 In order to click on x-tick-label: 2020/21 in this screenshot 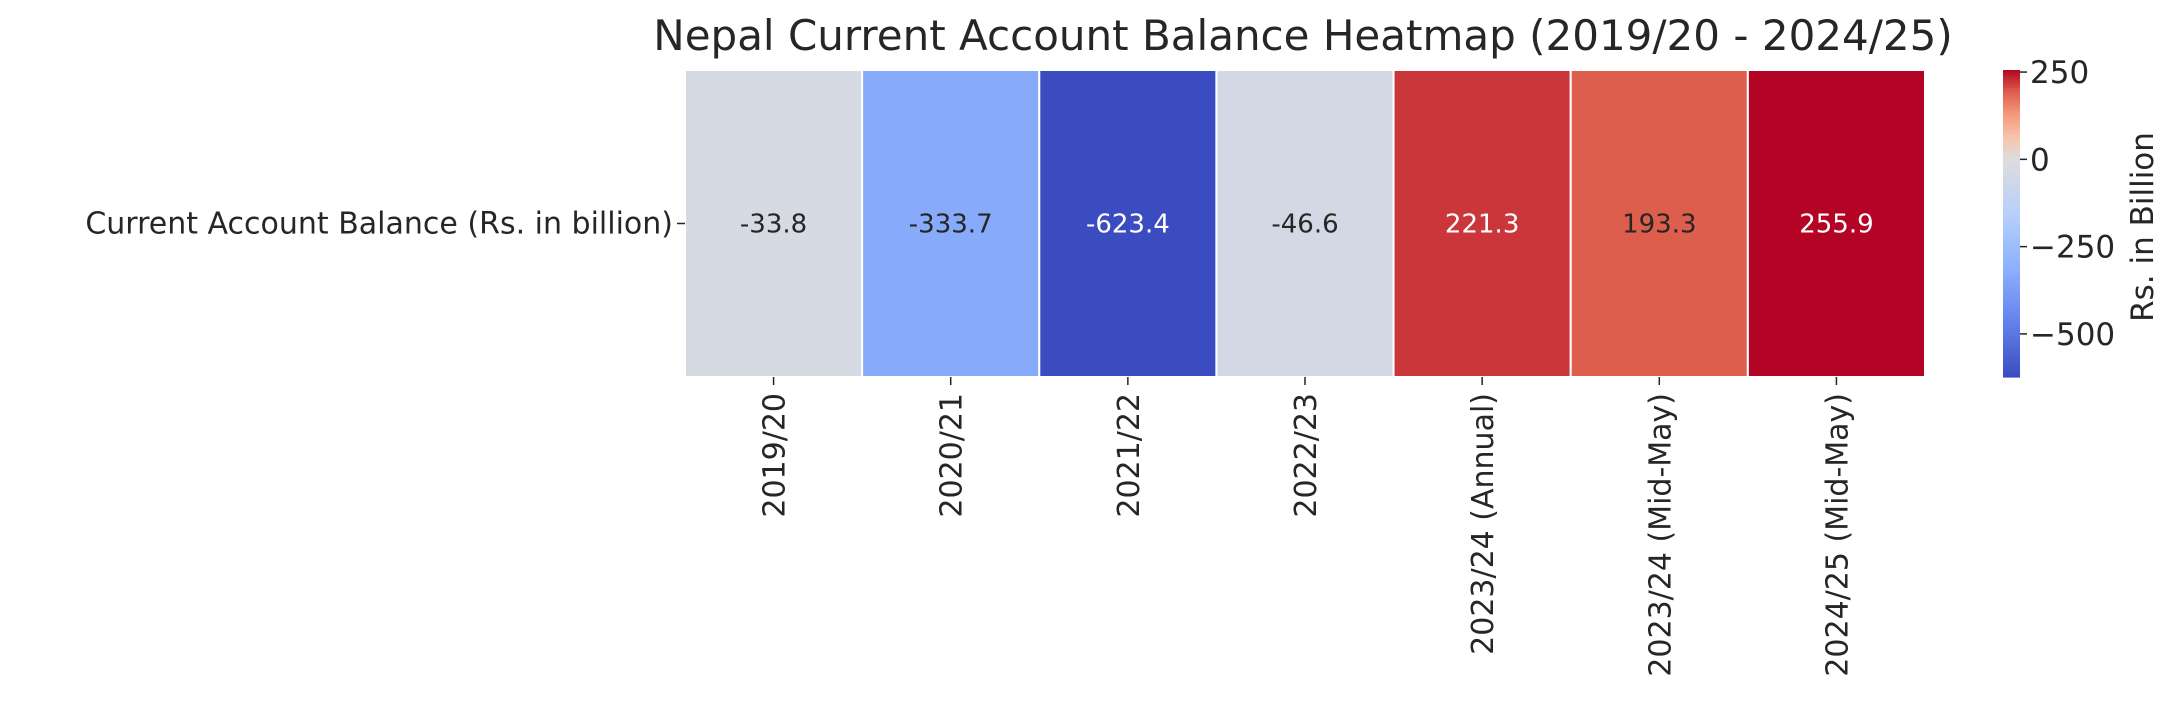, I will do `click(952, 455)`.